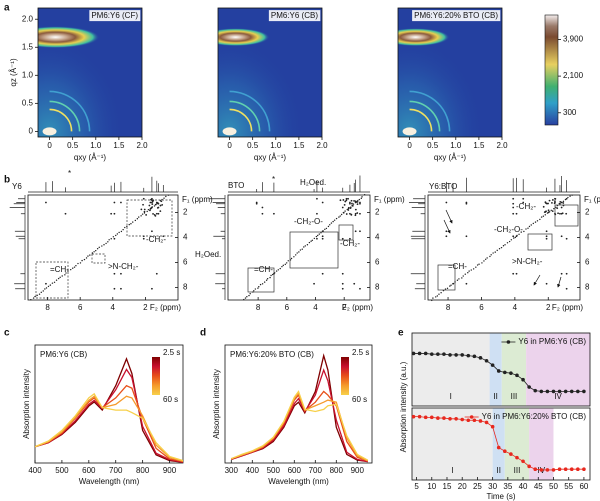 The image size is (600, 501). Describe the element at coordinates (517, 470) in the screenshot. I see `stage-label: III` at that location.